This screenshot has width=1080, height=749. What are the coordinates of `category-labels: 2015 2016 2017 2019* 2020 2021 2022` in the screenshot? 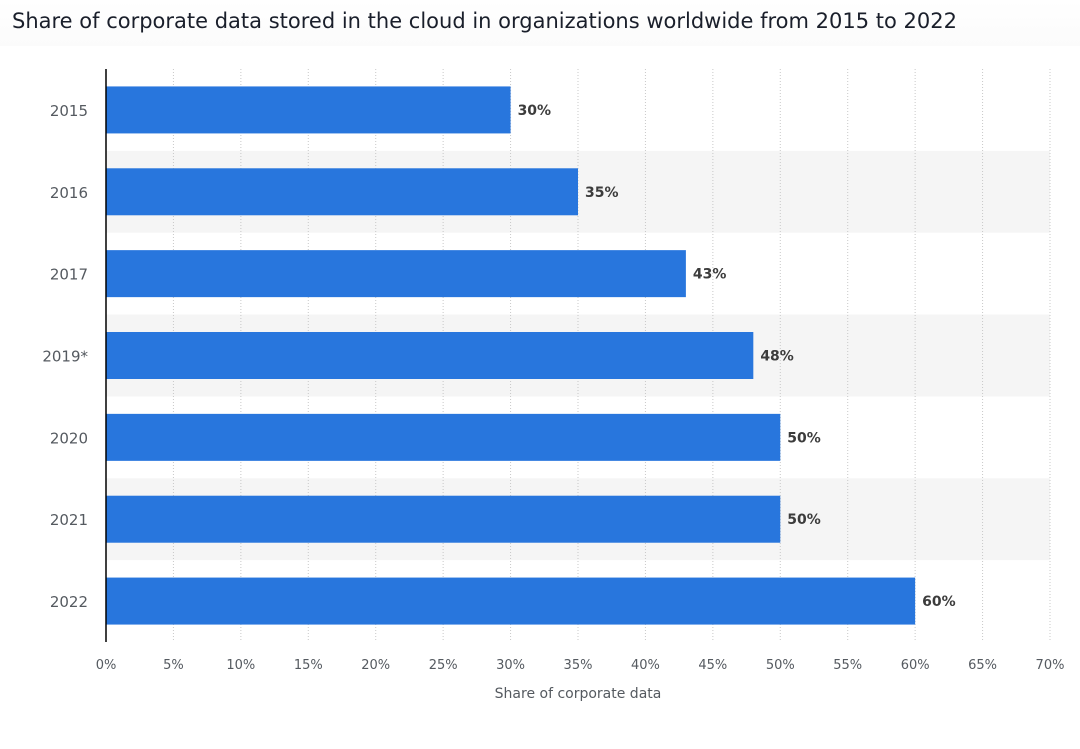 It's located at (65, 356).